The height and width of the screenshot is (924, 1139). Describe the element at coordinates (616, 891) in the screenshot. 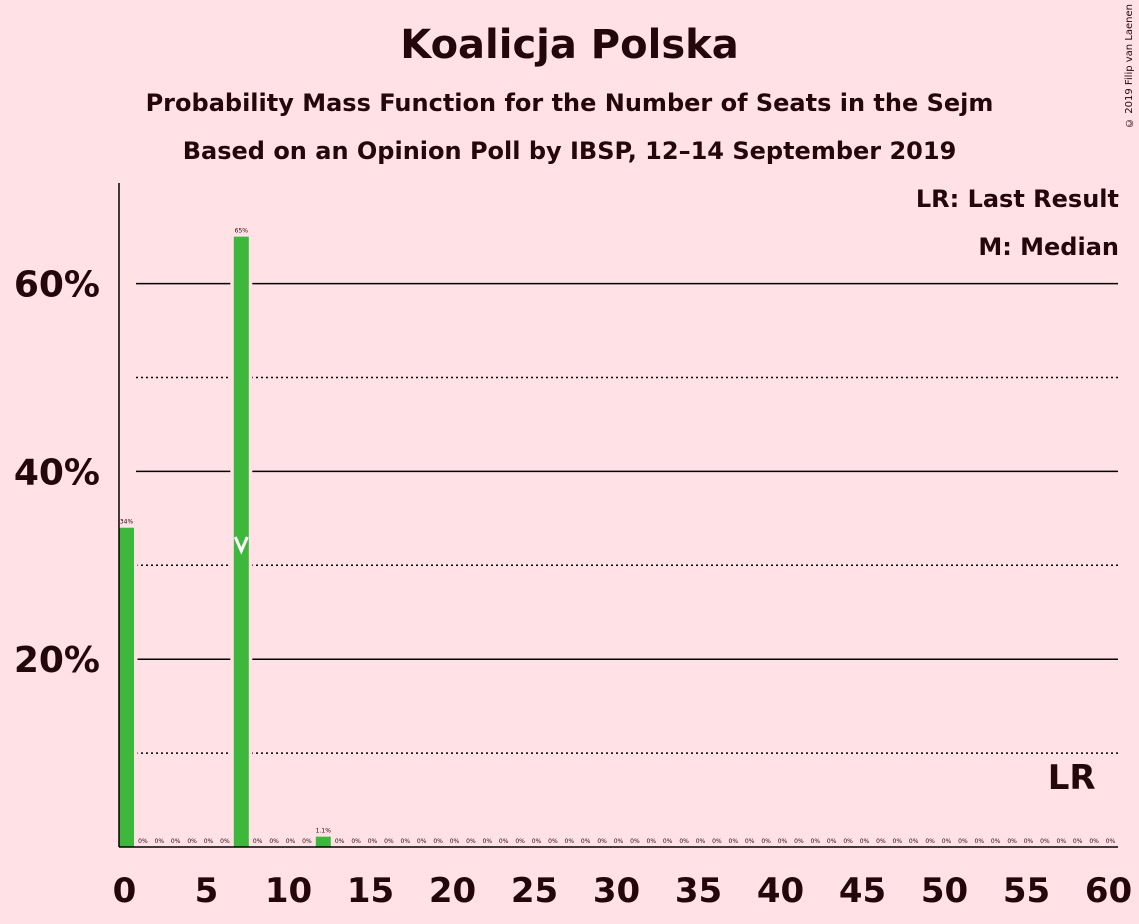

I see `x-tick-label: 30` at that location.